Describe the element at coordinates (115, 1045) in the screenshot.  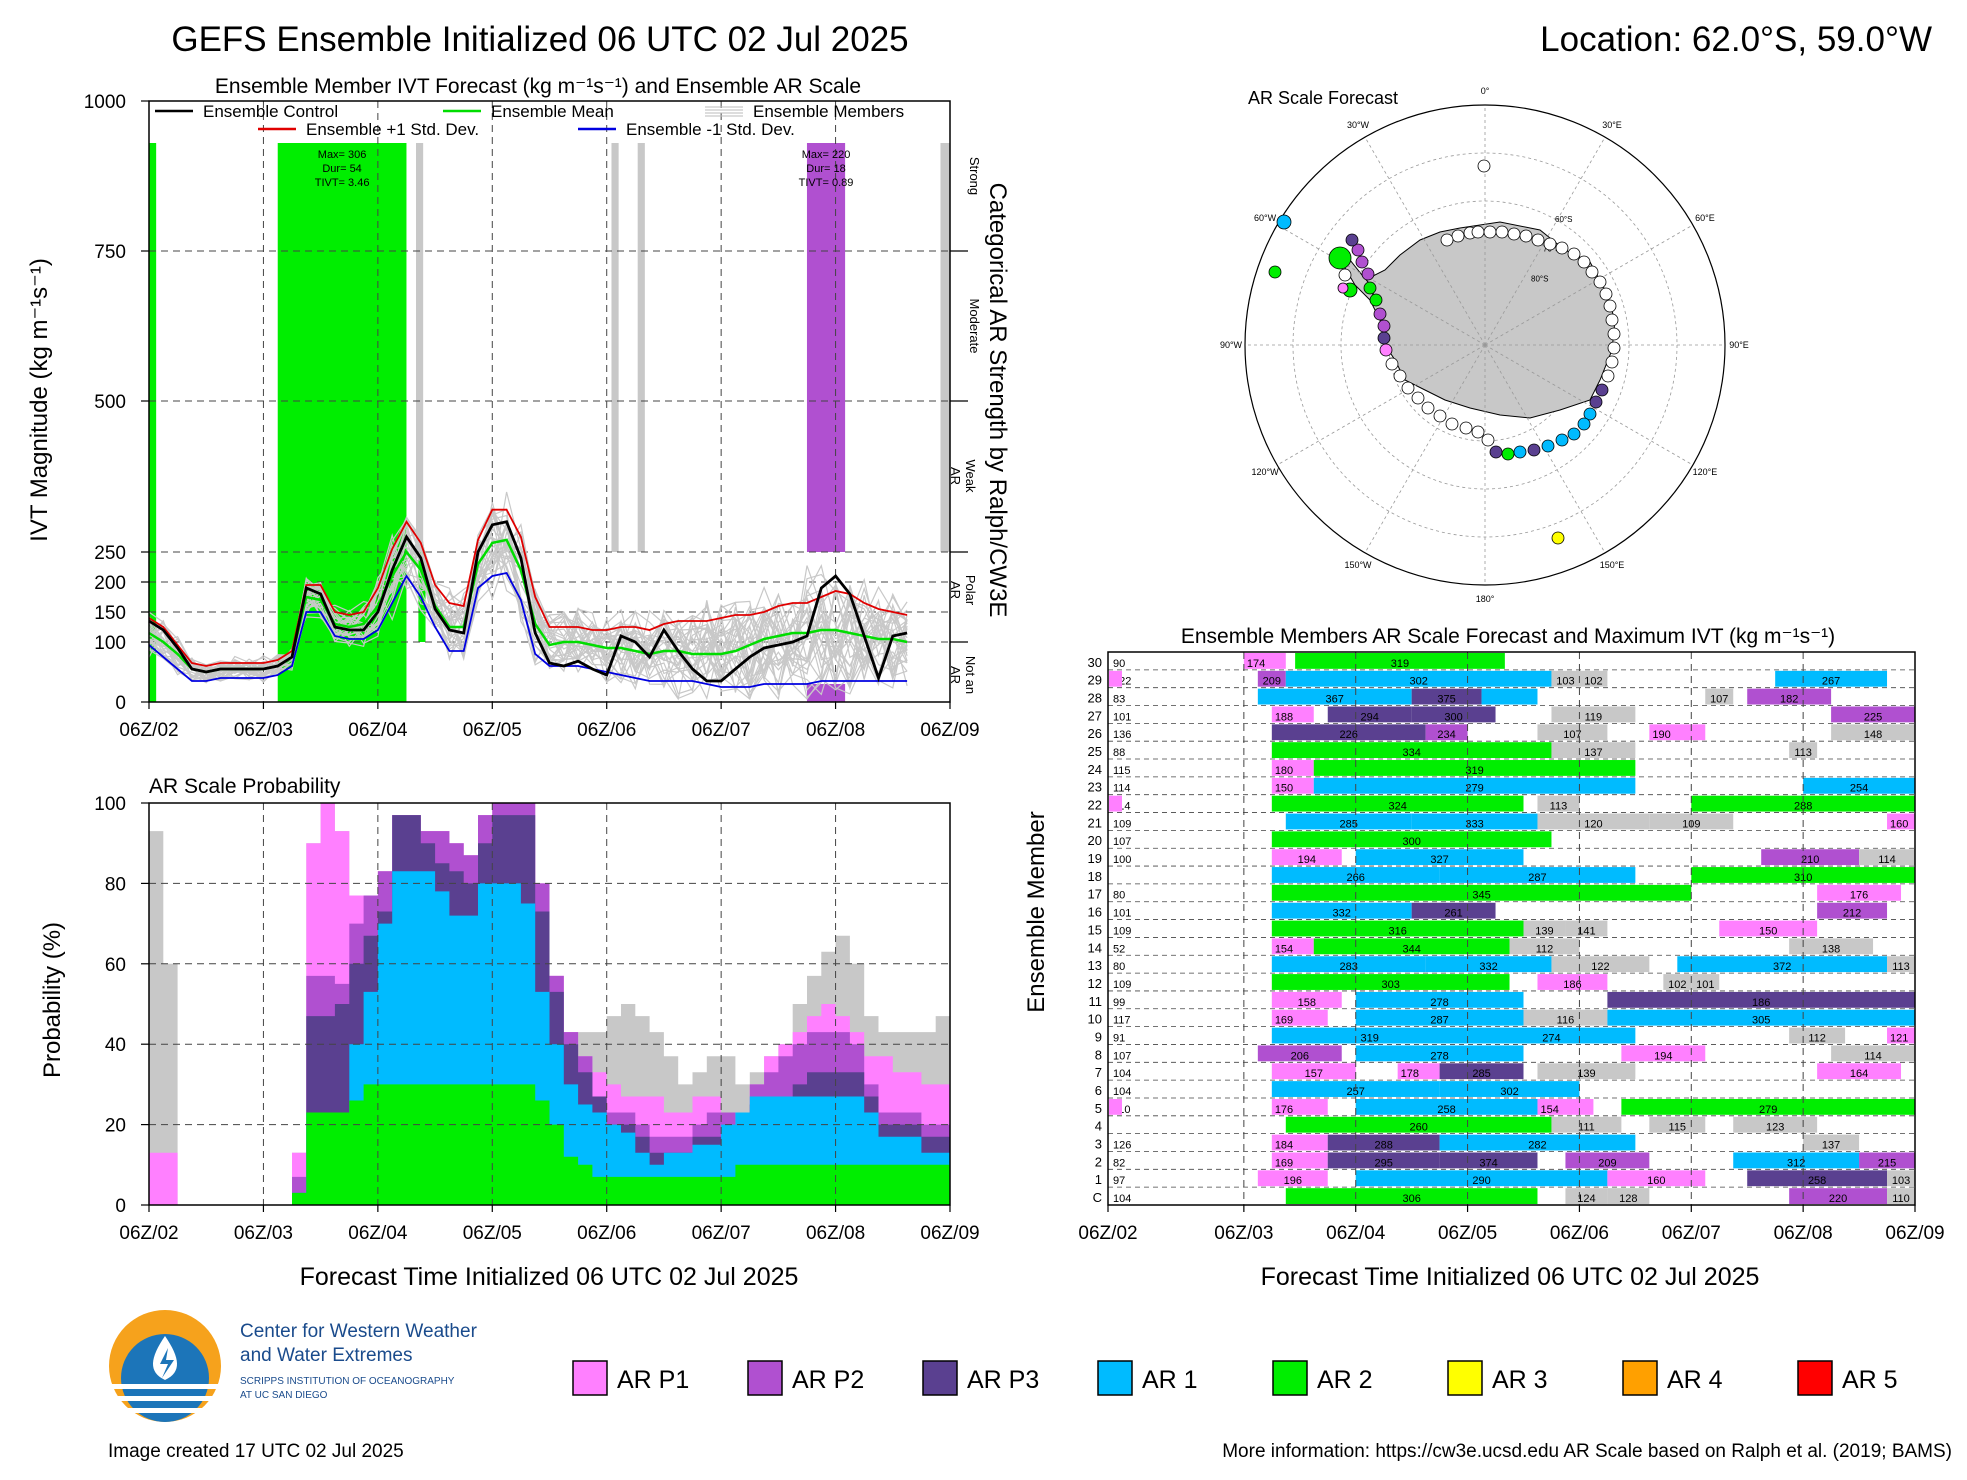
I see `y-tick-label: 40` at that location.